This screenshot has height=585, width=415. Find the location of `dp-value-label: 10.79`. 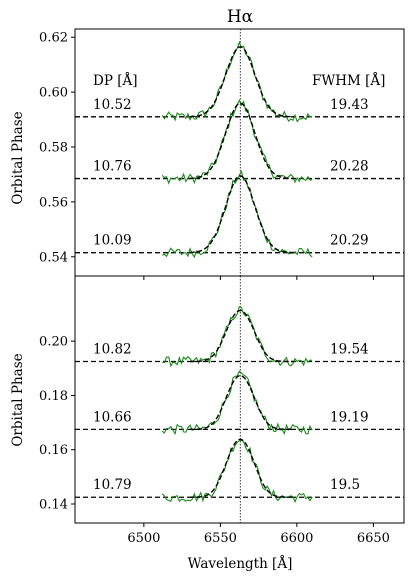

dp-value-label: 10.79 is located at coordinates (112, 485).